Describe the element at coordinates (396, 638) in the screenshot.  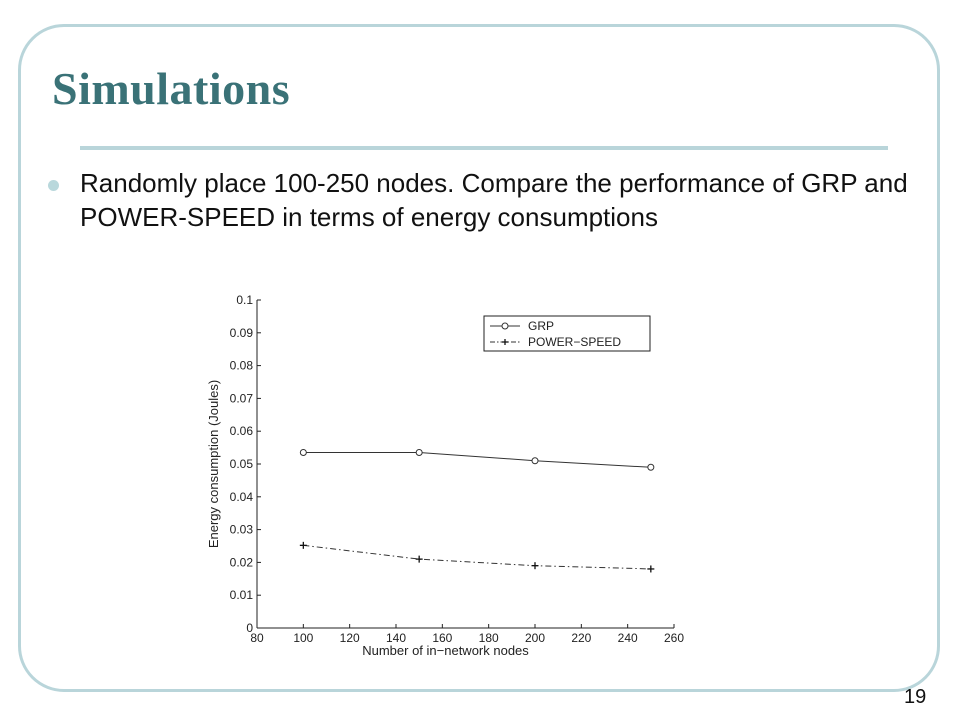
I see `x-tick-label: 140` at that location.